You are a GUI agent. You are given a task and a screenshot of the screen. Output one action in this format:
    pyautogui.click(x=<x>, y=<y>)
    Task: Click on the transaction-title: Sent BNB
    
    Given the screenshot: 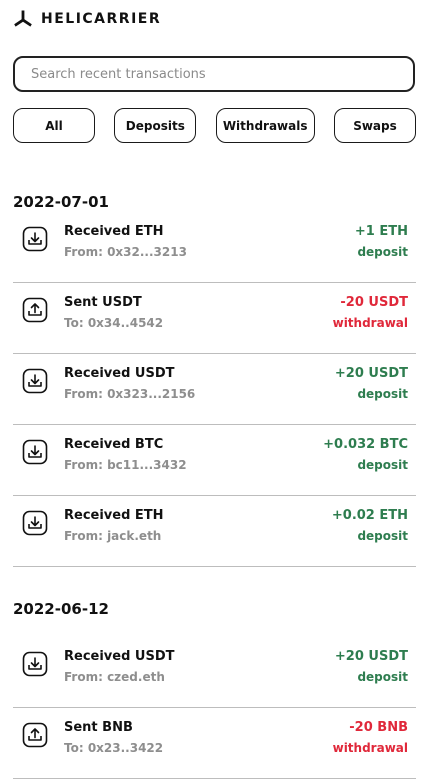 What is the action you would take?
    pyautogui.click(x=98, y=727)
    